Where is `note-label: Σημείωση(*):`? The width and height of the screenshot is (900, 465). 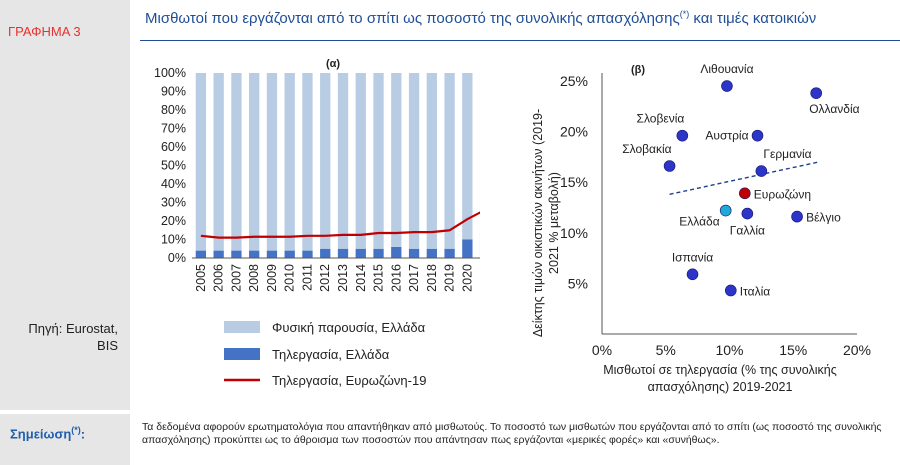 note-label: Σημείωση(*): is located at coordinates (47, 433).